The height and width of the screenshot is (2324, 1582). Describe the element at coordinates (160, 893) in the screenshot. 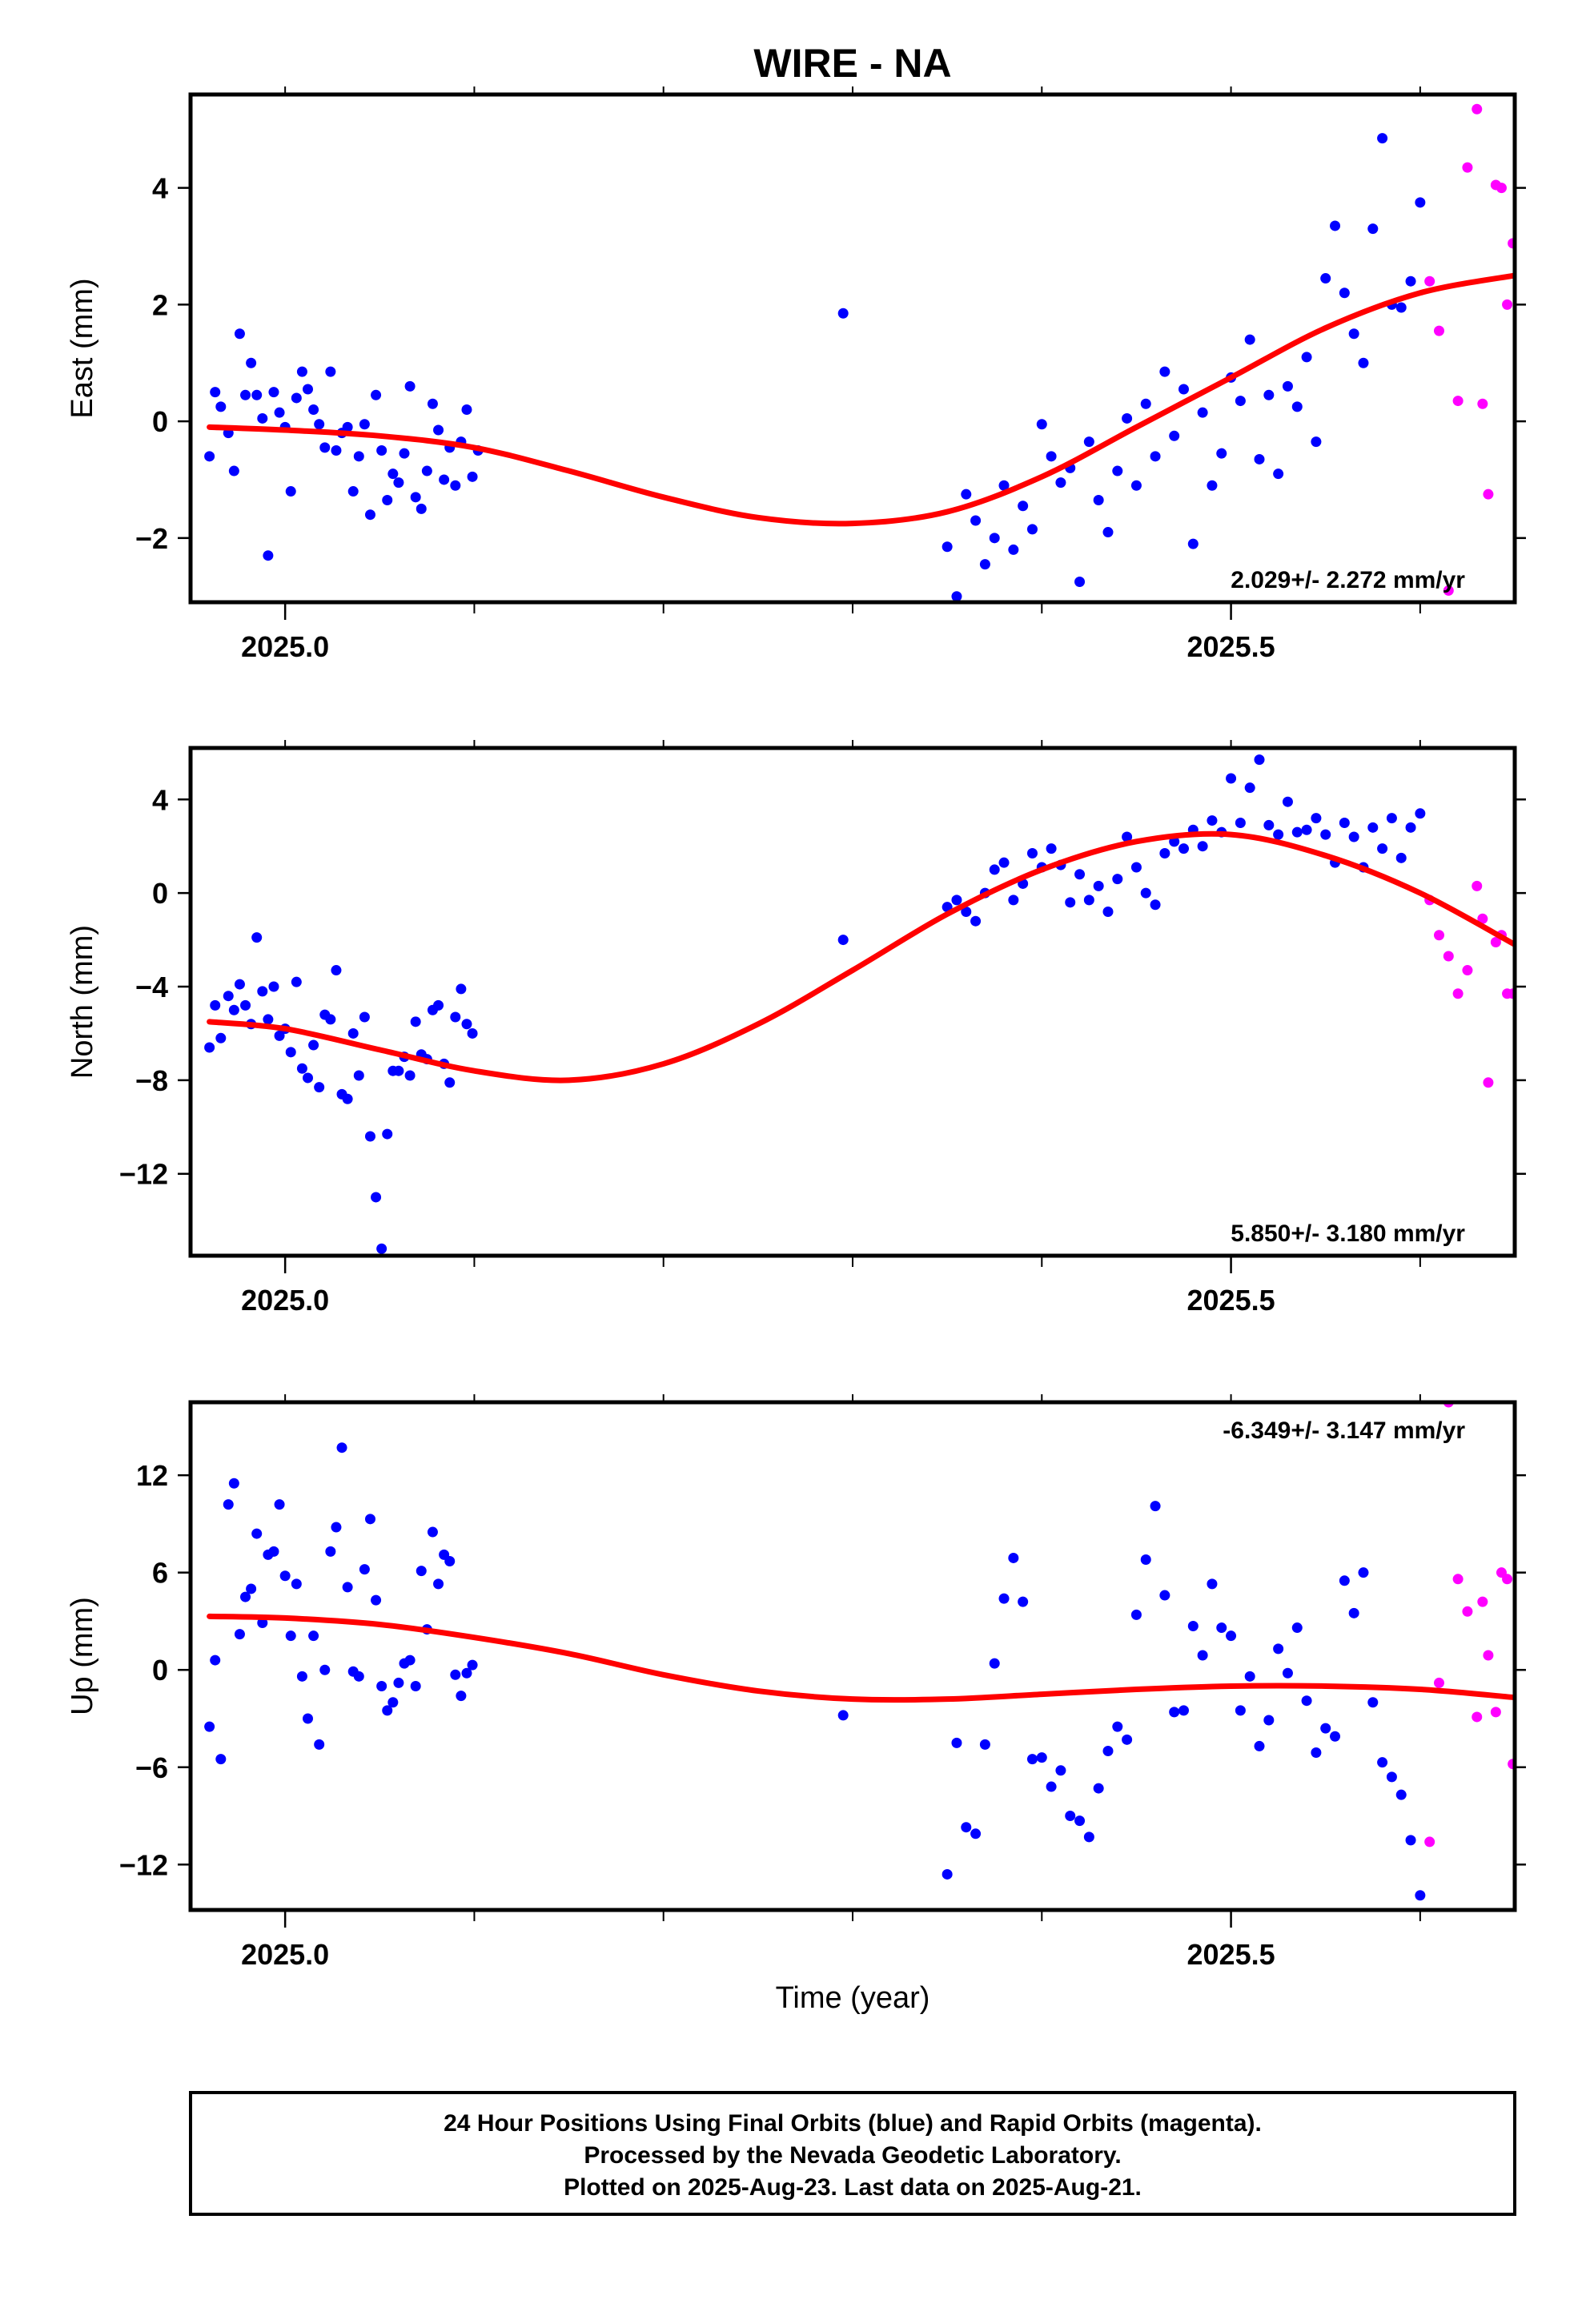

I see `y-tick-label: 0` at that location.